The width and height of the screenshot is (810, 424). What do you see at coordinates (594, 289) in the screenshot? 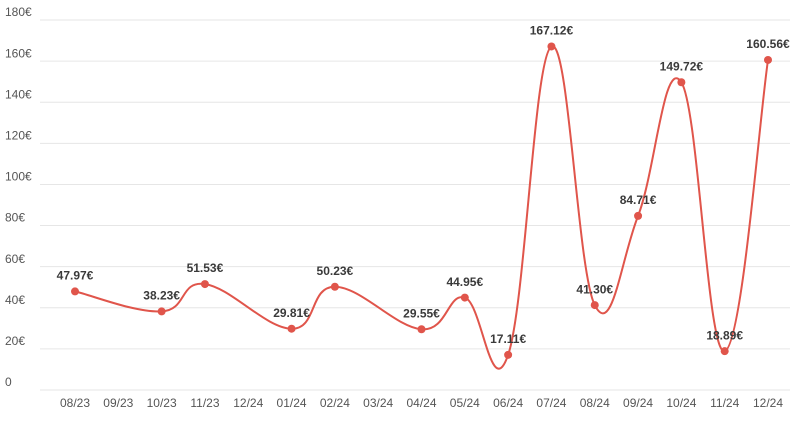
I see `value-label: 41.30€` at bounding box center [594, 289].